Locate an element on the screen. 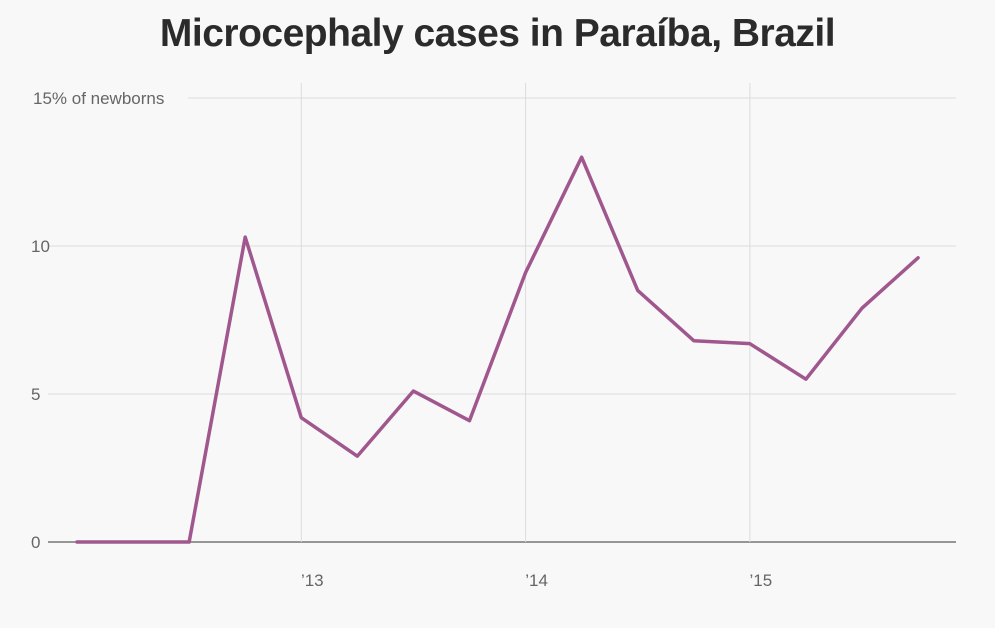  y-tick-label-10: 10 is located at coordinates (40, 246).